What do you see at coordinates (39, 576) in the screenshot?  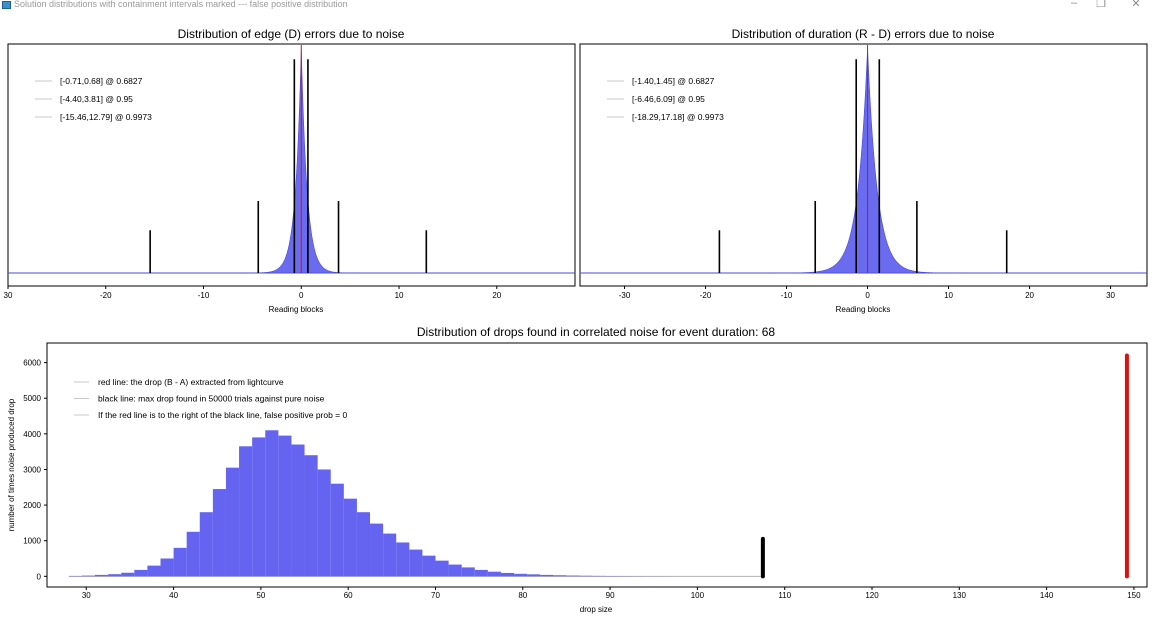 I see `y-tick-label: 0` at bounding box center [39, 576].